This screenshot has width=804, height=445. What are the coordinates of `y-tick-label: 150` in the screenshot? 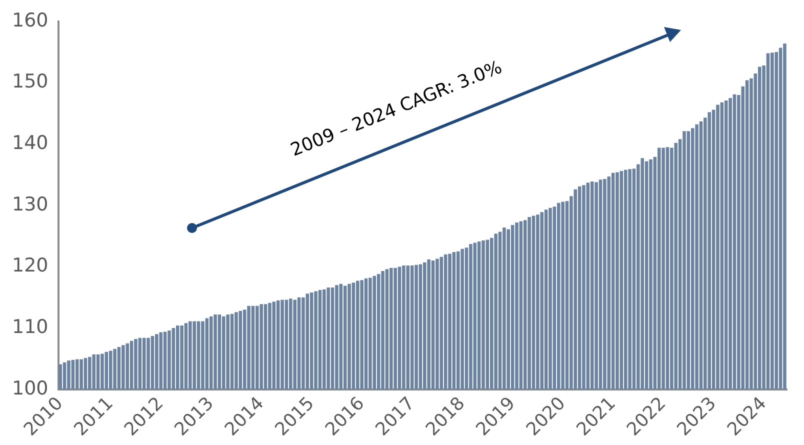 It's located at (30, 81).